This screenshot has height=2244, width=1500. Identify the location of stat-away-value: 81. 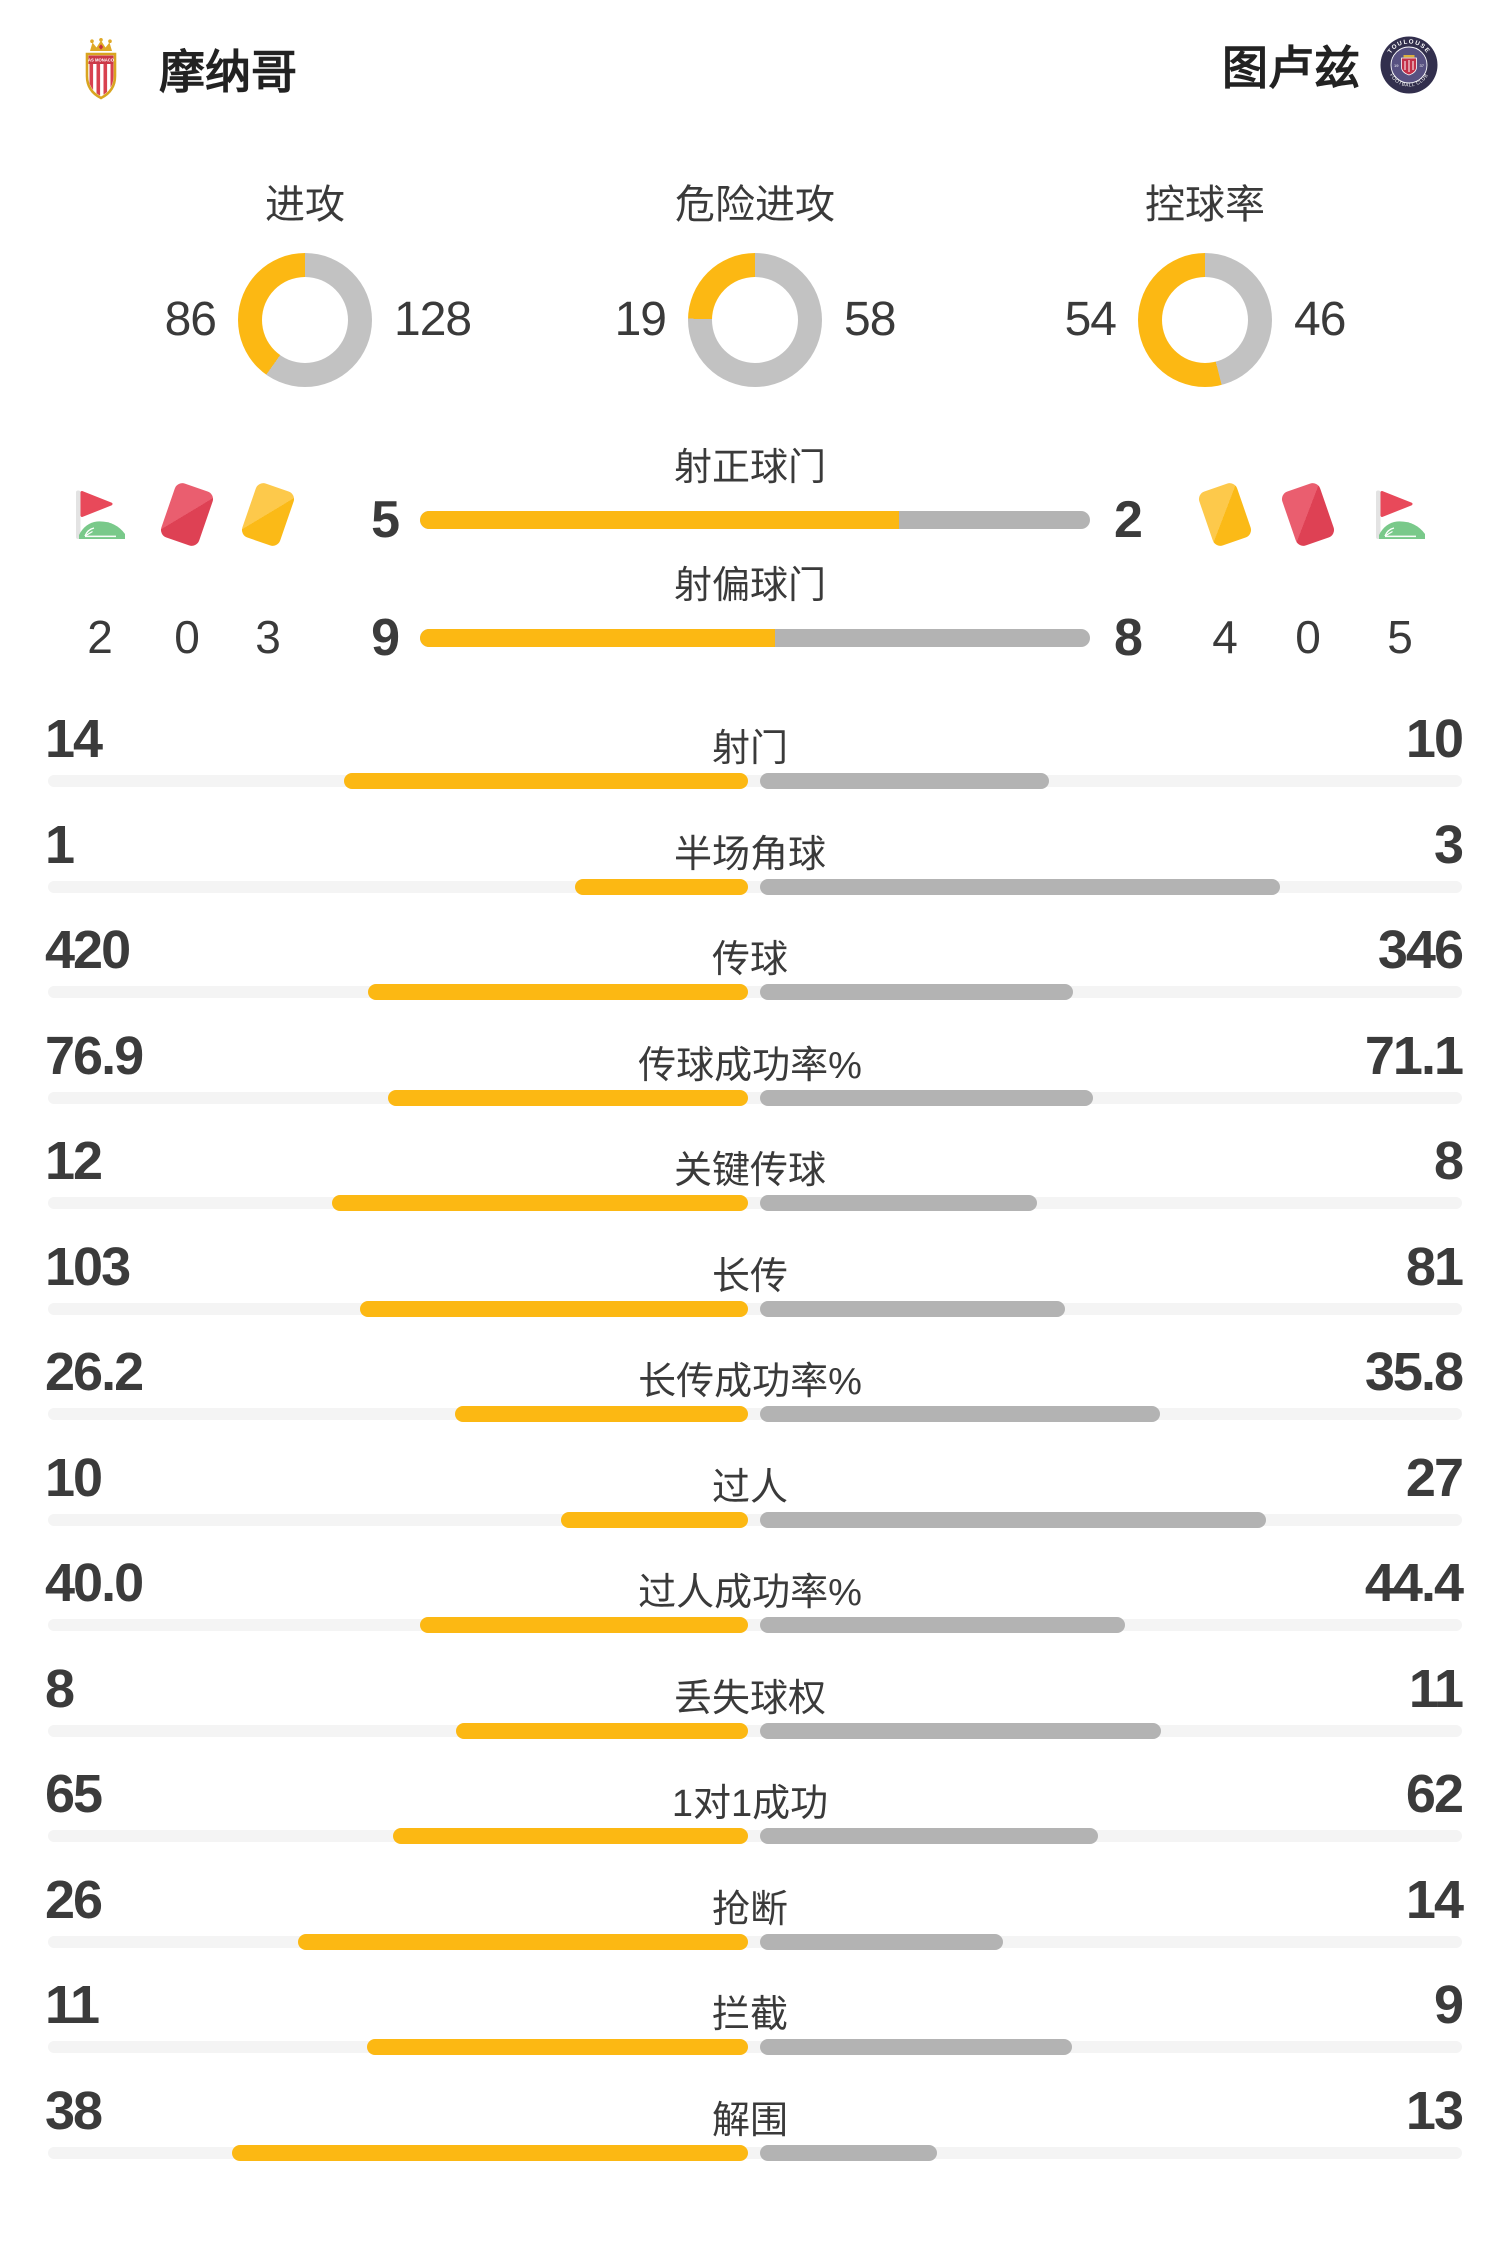
(1434, 1266).